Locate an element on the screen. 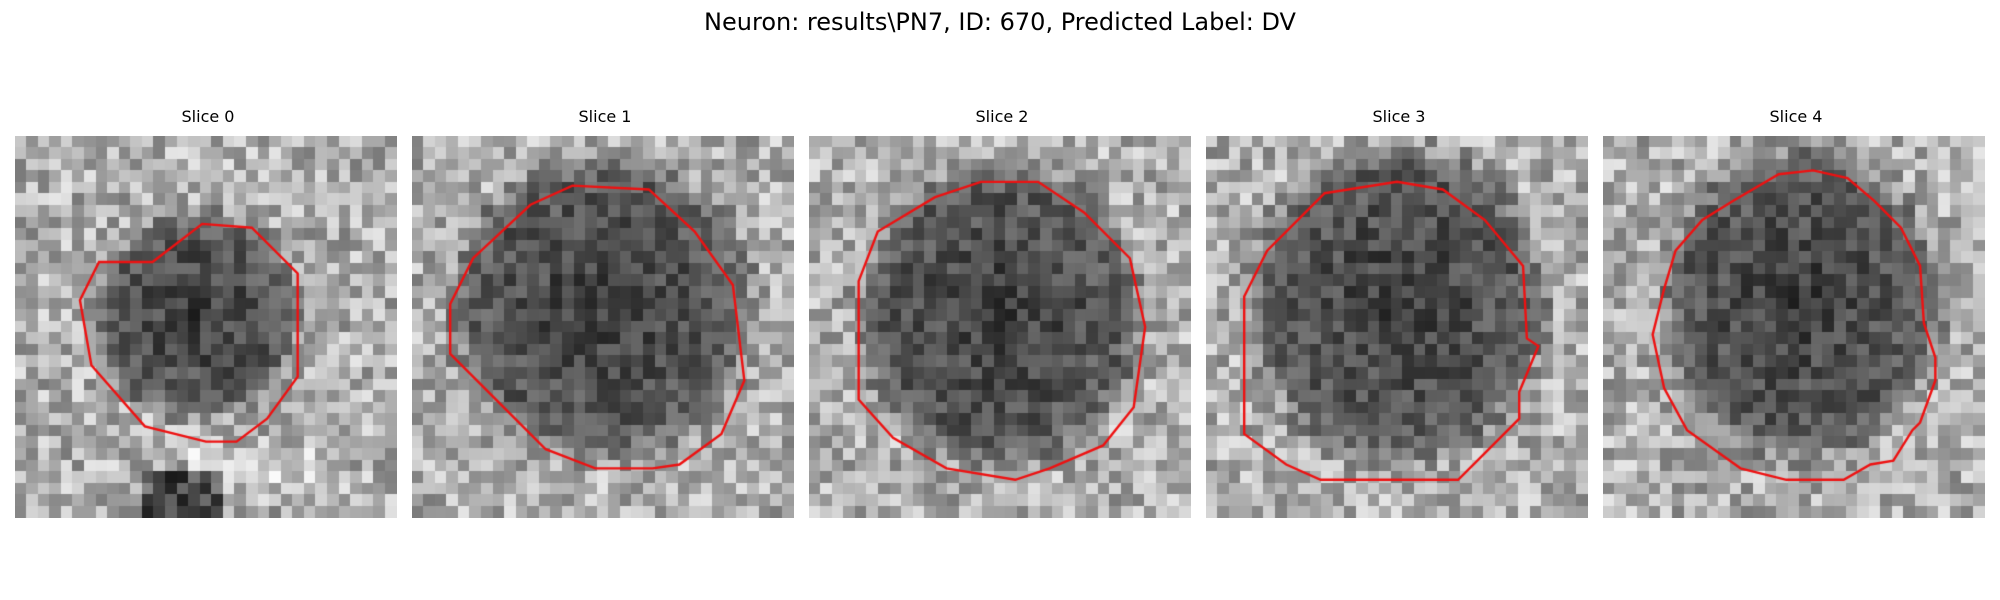 The width and height of the screenshot is (2000, 600). slice-title: Slice 3 is located at coordinates (1399, 116).